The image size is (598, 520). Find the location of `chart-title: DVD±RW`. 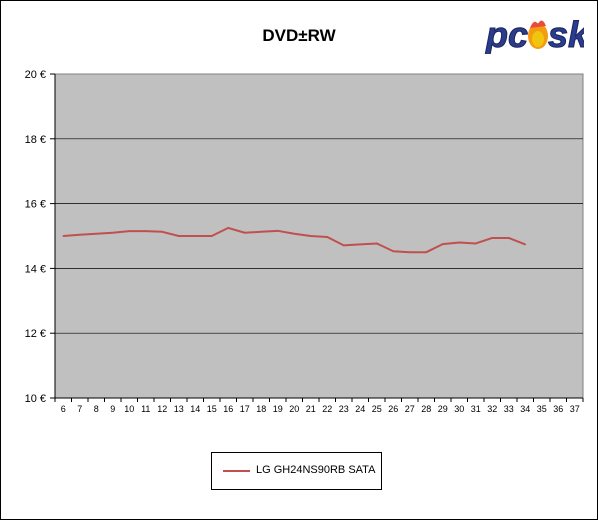

chart-title: DVD±RW is located at coordinates (299, 35).